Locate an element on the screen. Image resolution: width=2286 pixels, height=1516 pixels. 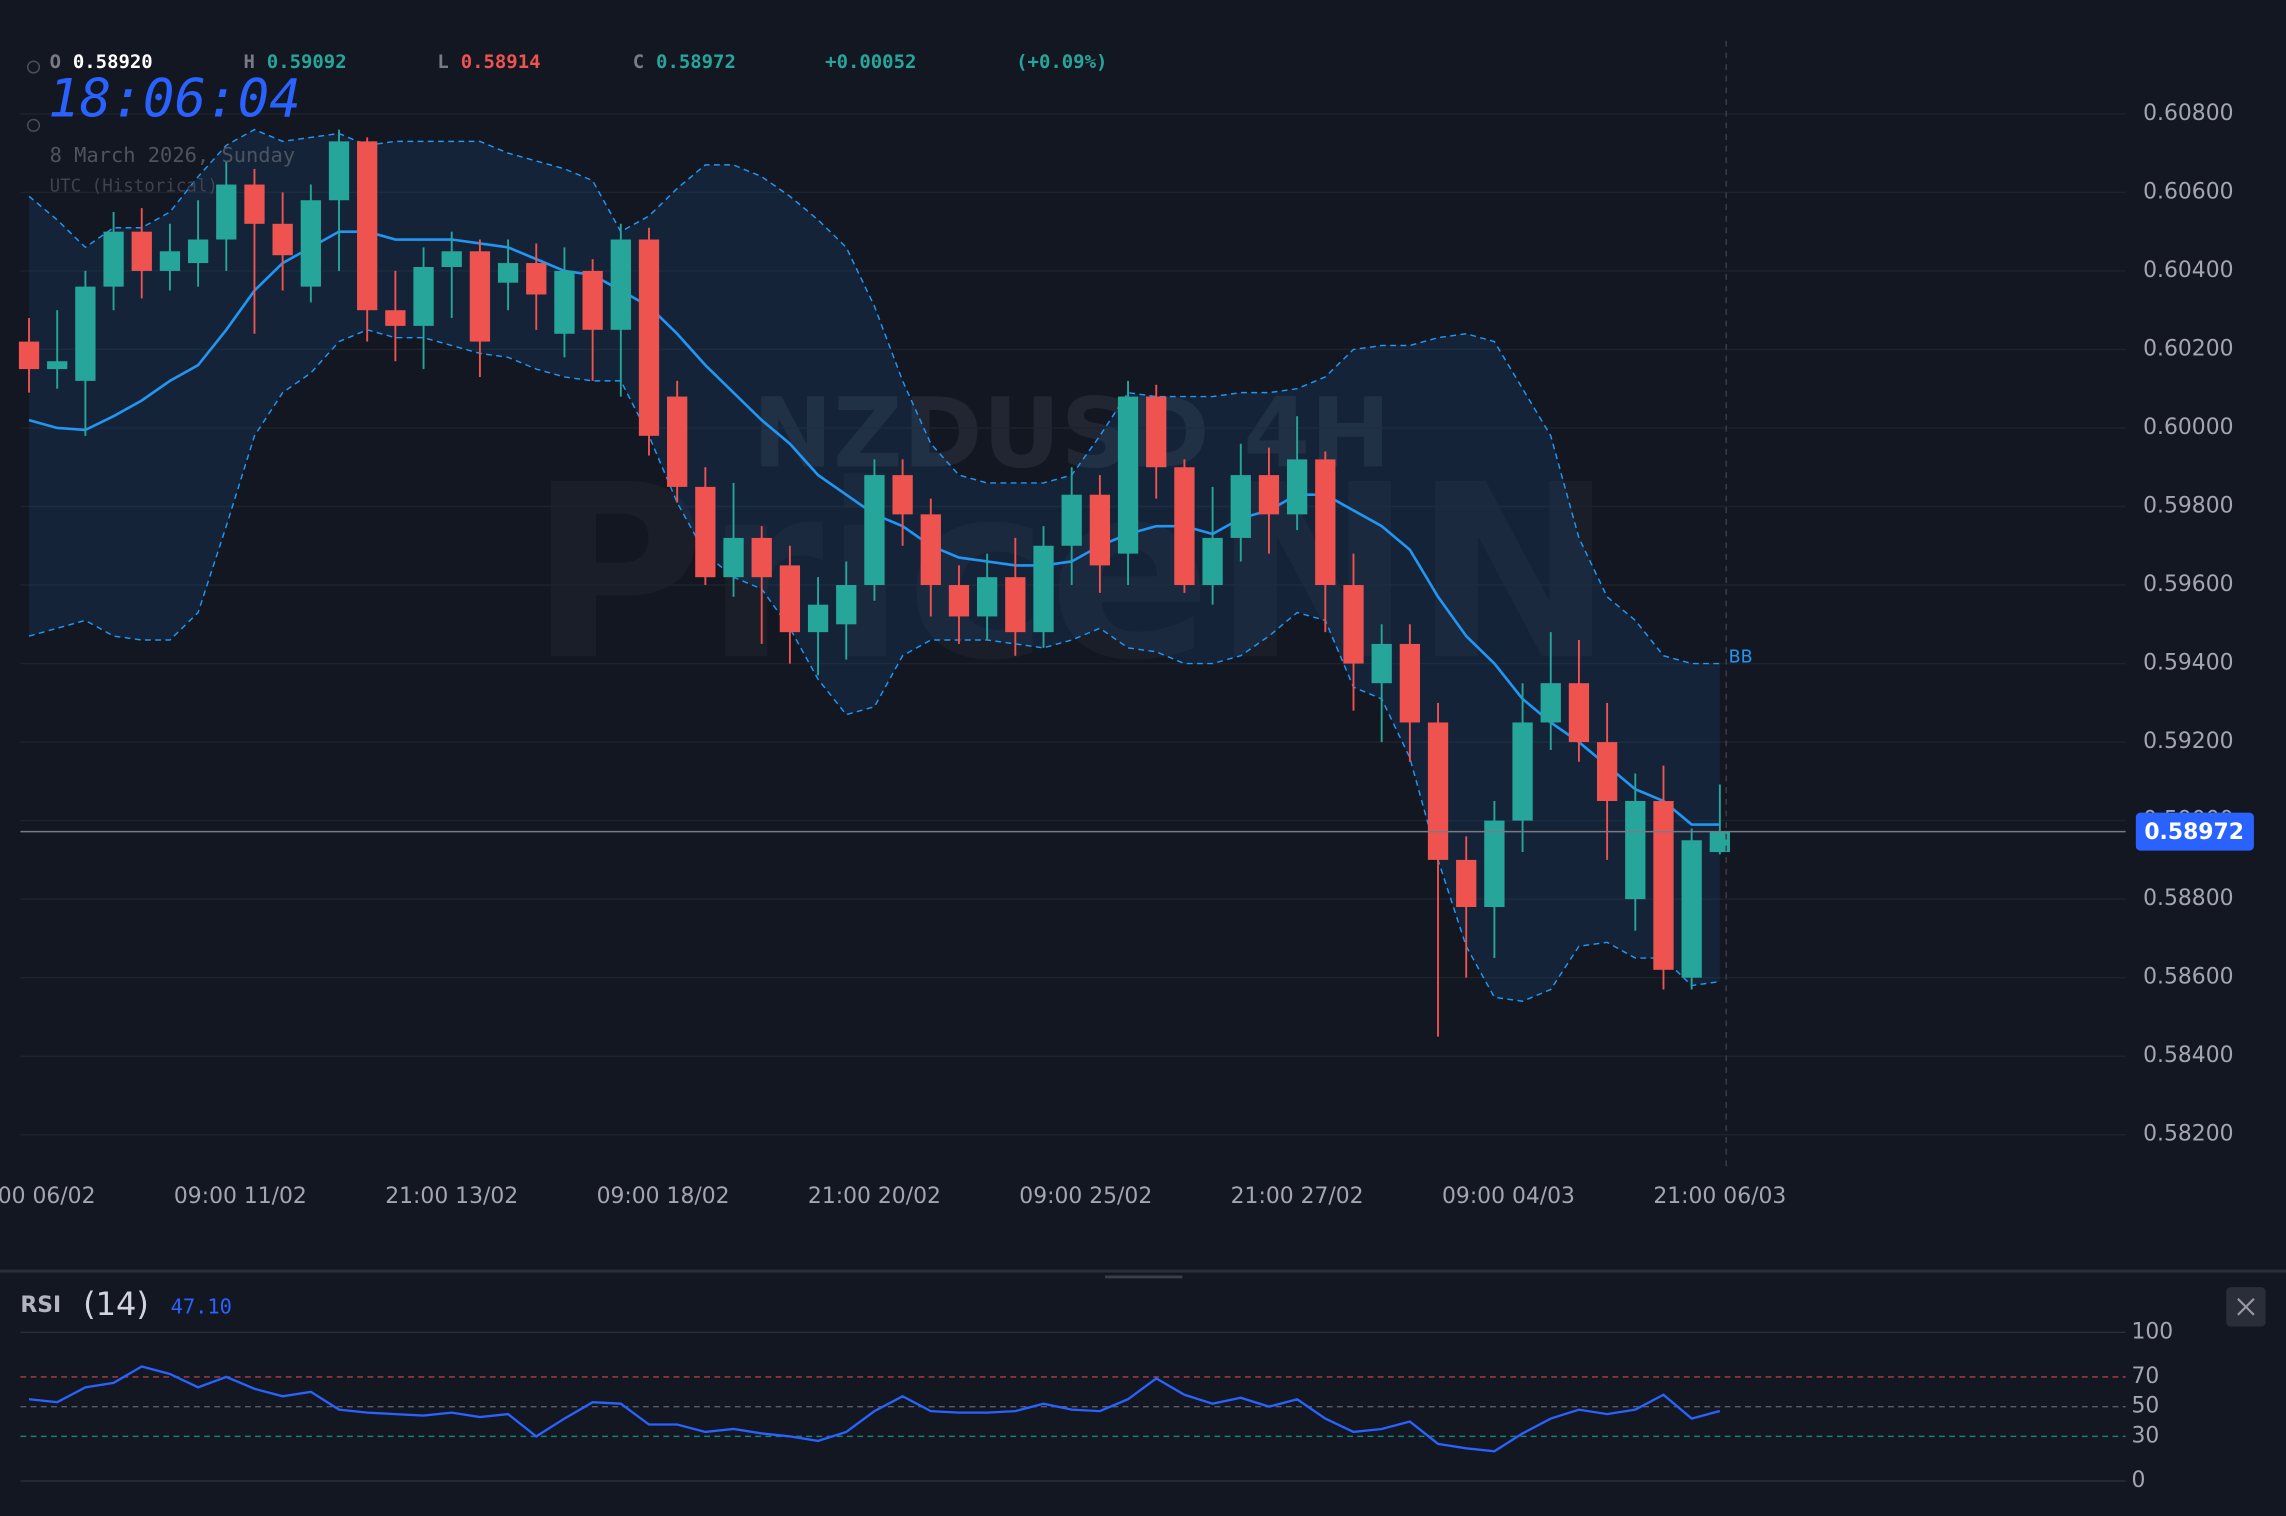
y-tick-label: 0.60800 is located at coordinates (2188, 113).